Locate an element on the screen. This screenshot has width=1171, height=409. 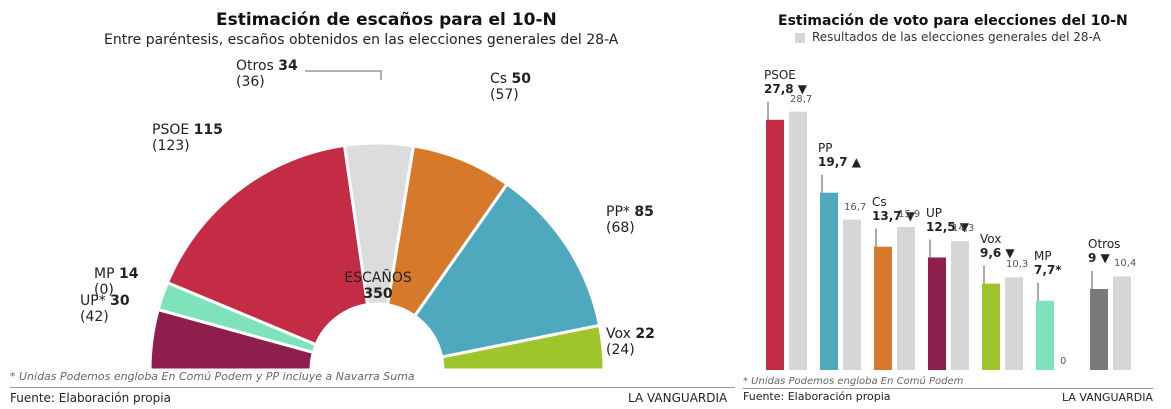
right-source: Fuente: Elaboración propia is located at coordinates (817, 396).